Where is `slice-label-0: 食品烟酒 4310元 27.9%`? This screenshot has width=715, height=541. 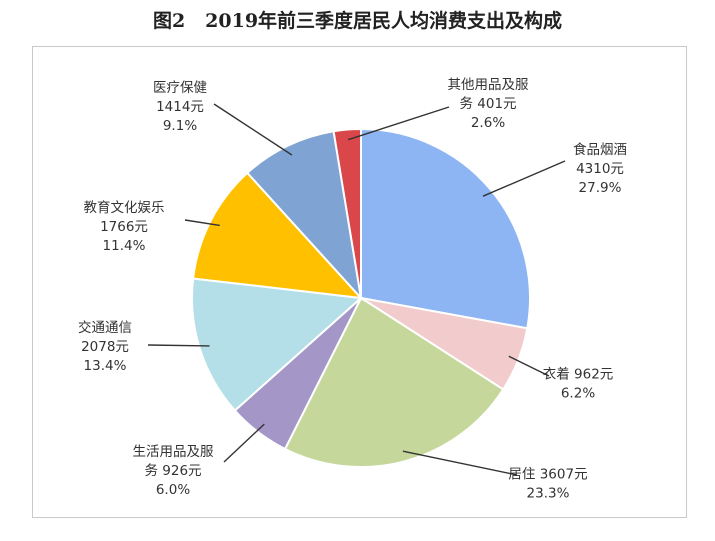 slice-label-0: 食品烟酒 4310元 27.9% is located at coordinates (600, 168).